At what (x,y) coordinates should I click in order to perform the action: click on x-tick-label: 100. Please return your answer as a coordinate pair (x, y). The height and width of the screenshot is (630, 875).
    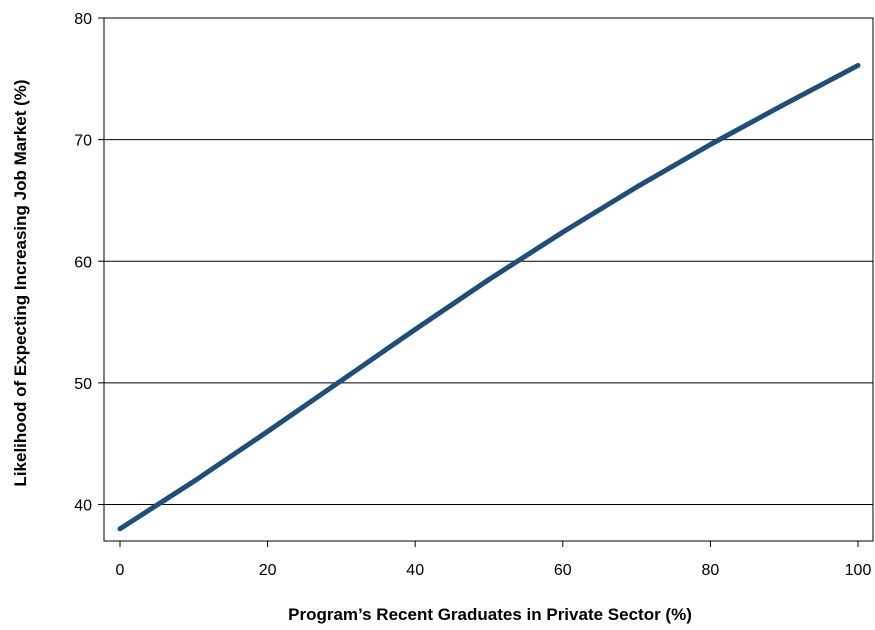
    Looking at the image, I should click on (858, 570).